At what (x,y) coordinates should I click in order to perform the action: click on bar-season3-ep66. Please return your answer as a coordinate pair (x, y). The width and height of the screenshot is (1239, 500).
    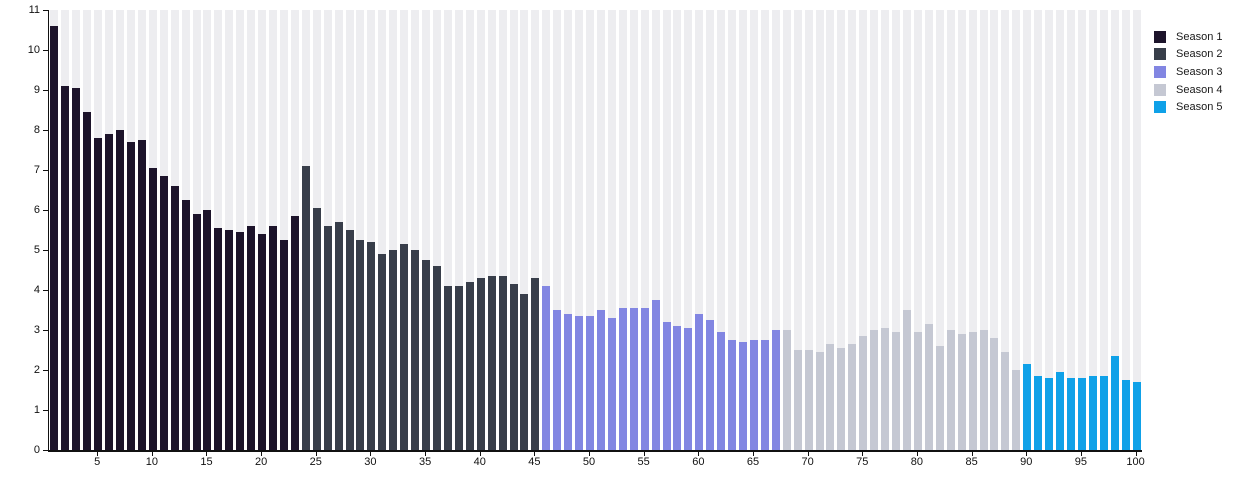
    Looking at the image, I should click on (764, 395).